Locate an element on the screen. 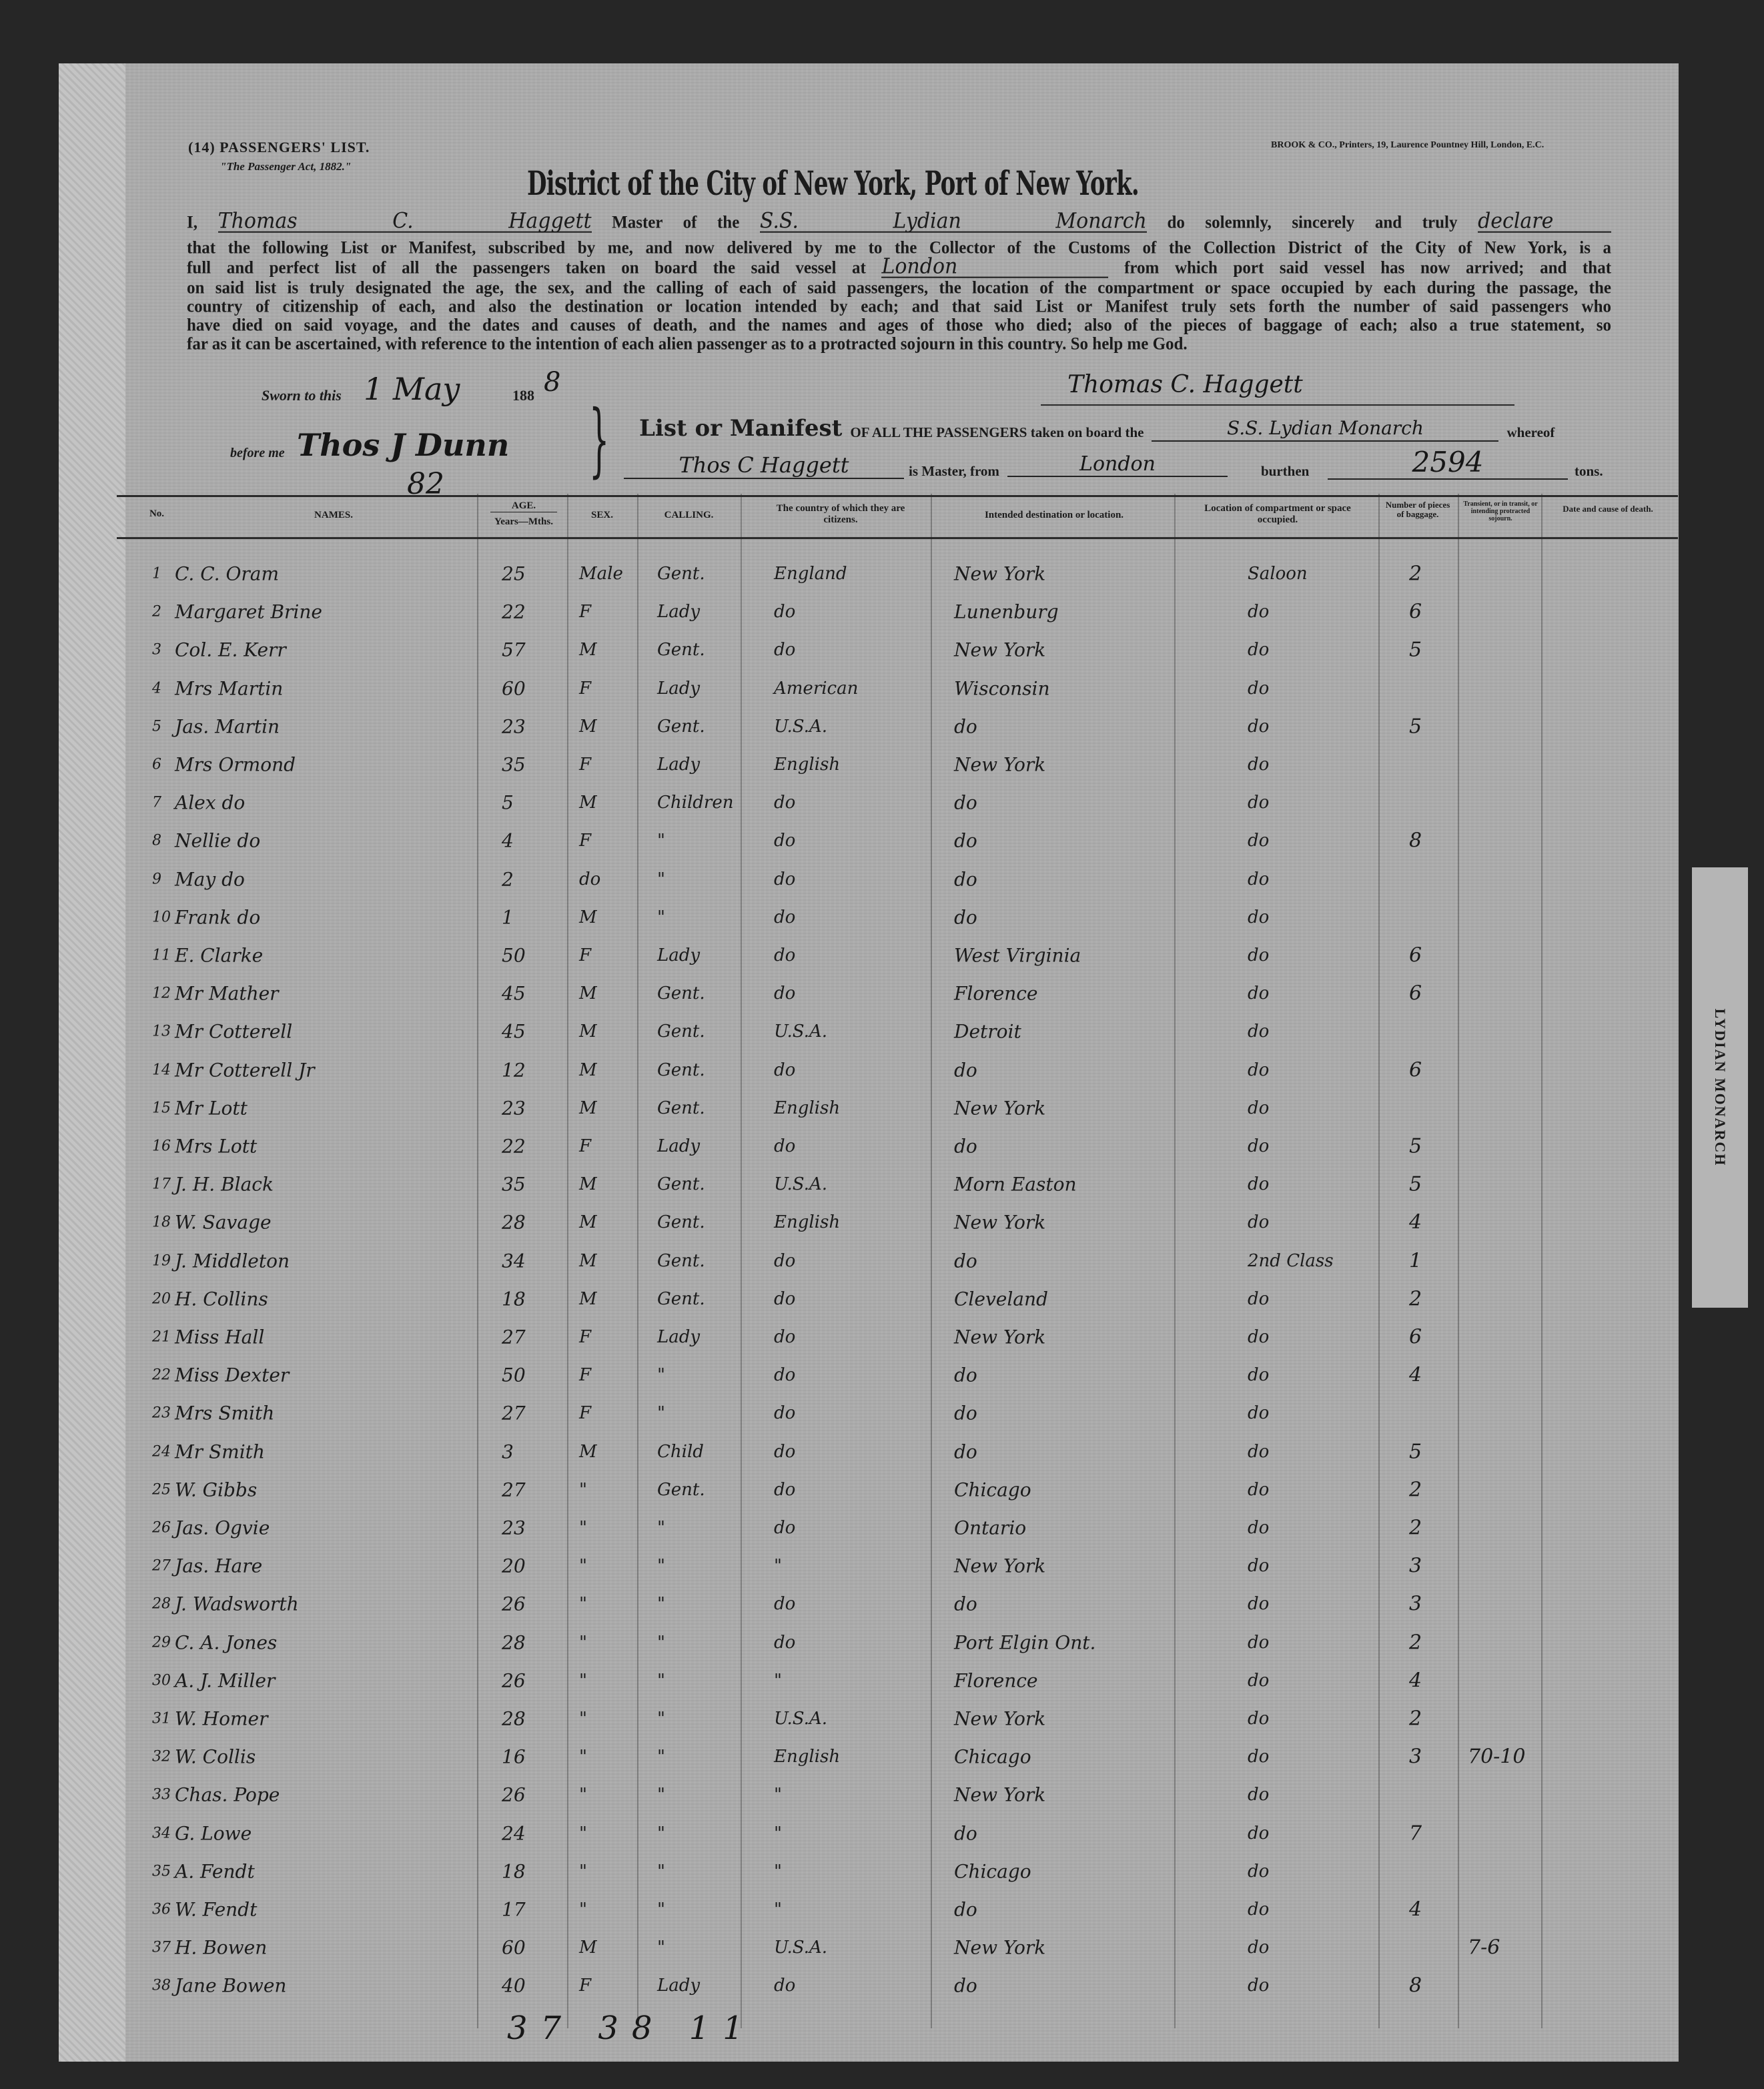 This screenshot has height=2089, width=1764. row-number: 37 is located at coordinates (161, 1947).